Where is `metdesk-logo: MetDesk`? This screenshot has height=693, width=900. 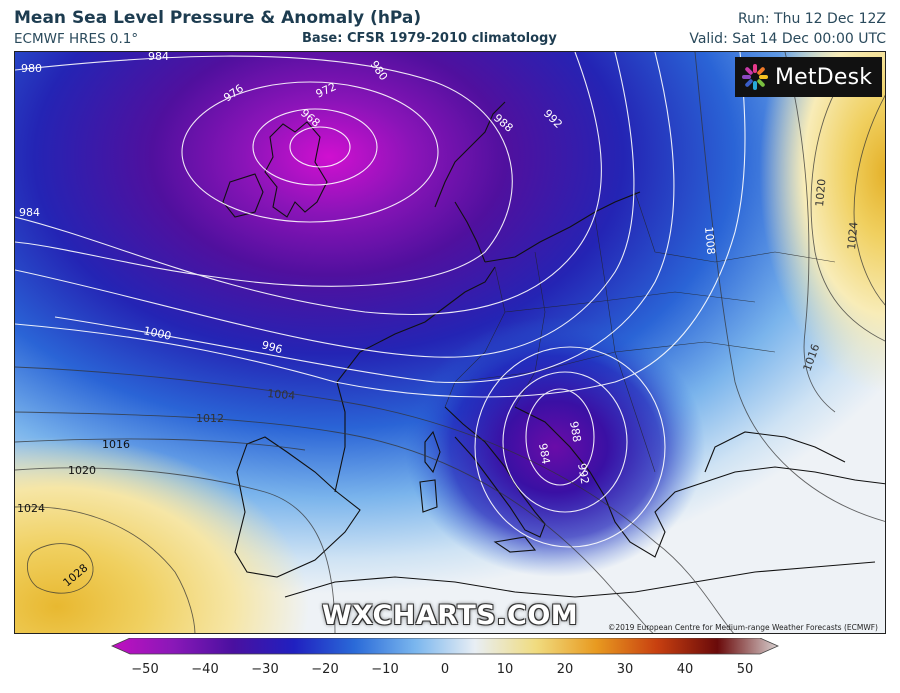 metdesk-logo: MetDesk is located at coordinates (808, 77).